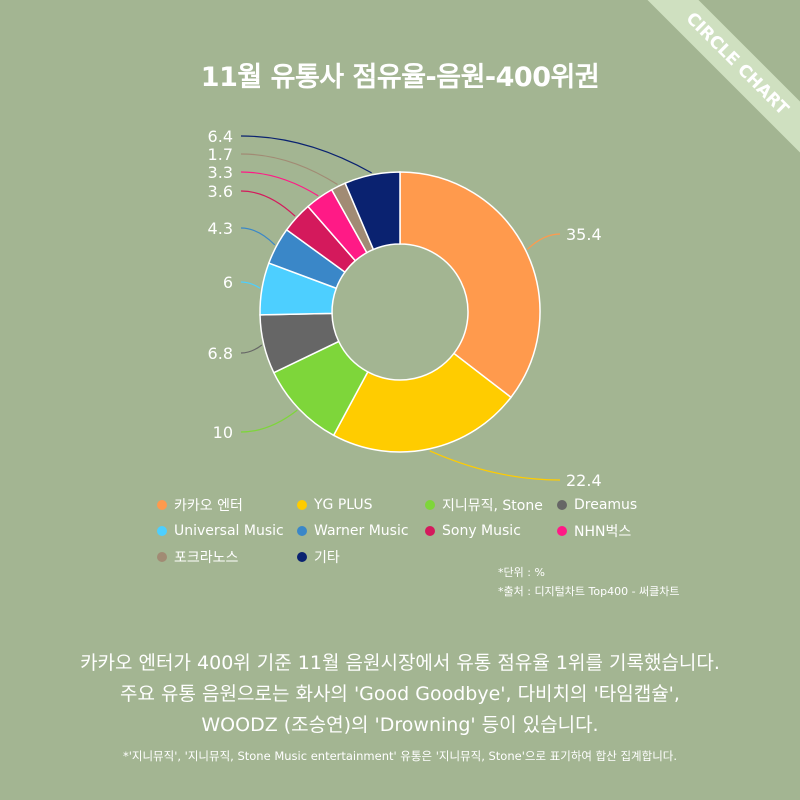 The height and width of the screenshot is (800, 800). I want to click on legend-label: 카카오 엔터, so click(208, 506).